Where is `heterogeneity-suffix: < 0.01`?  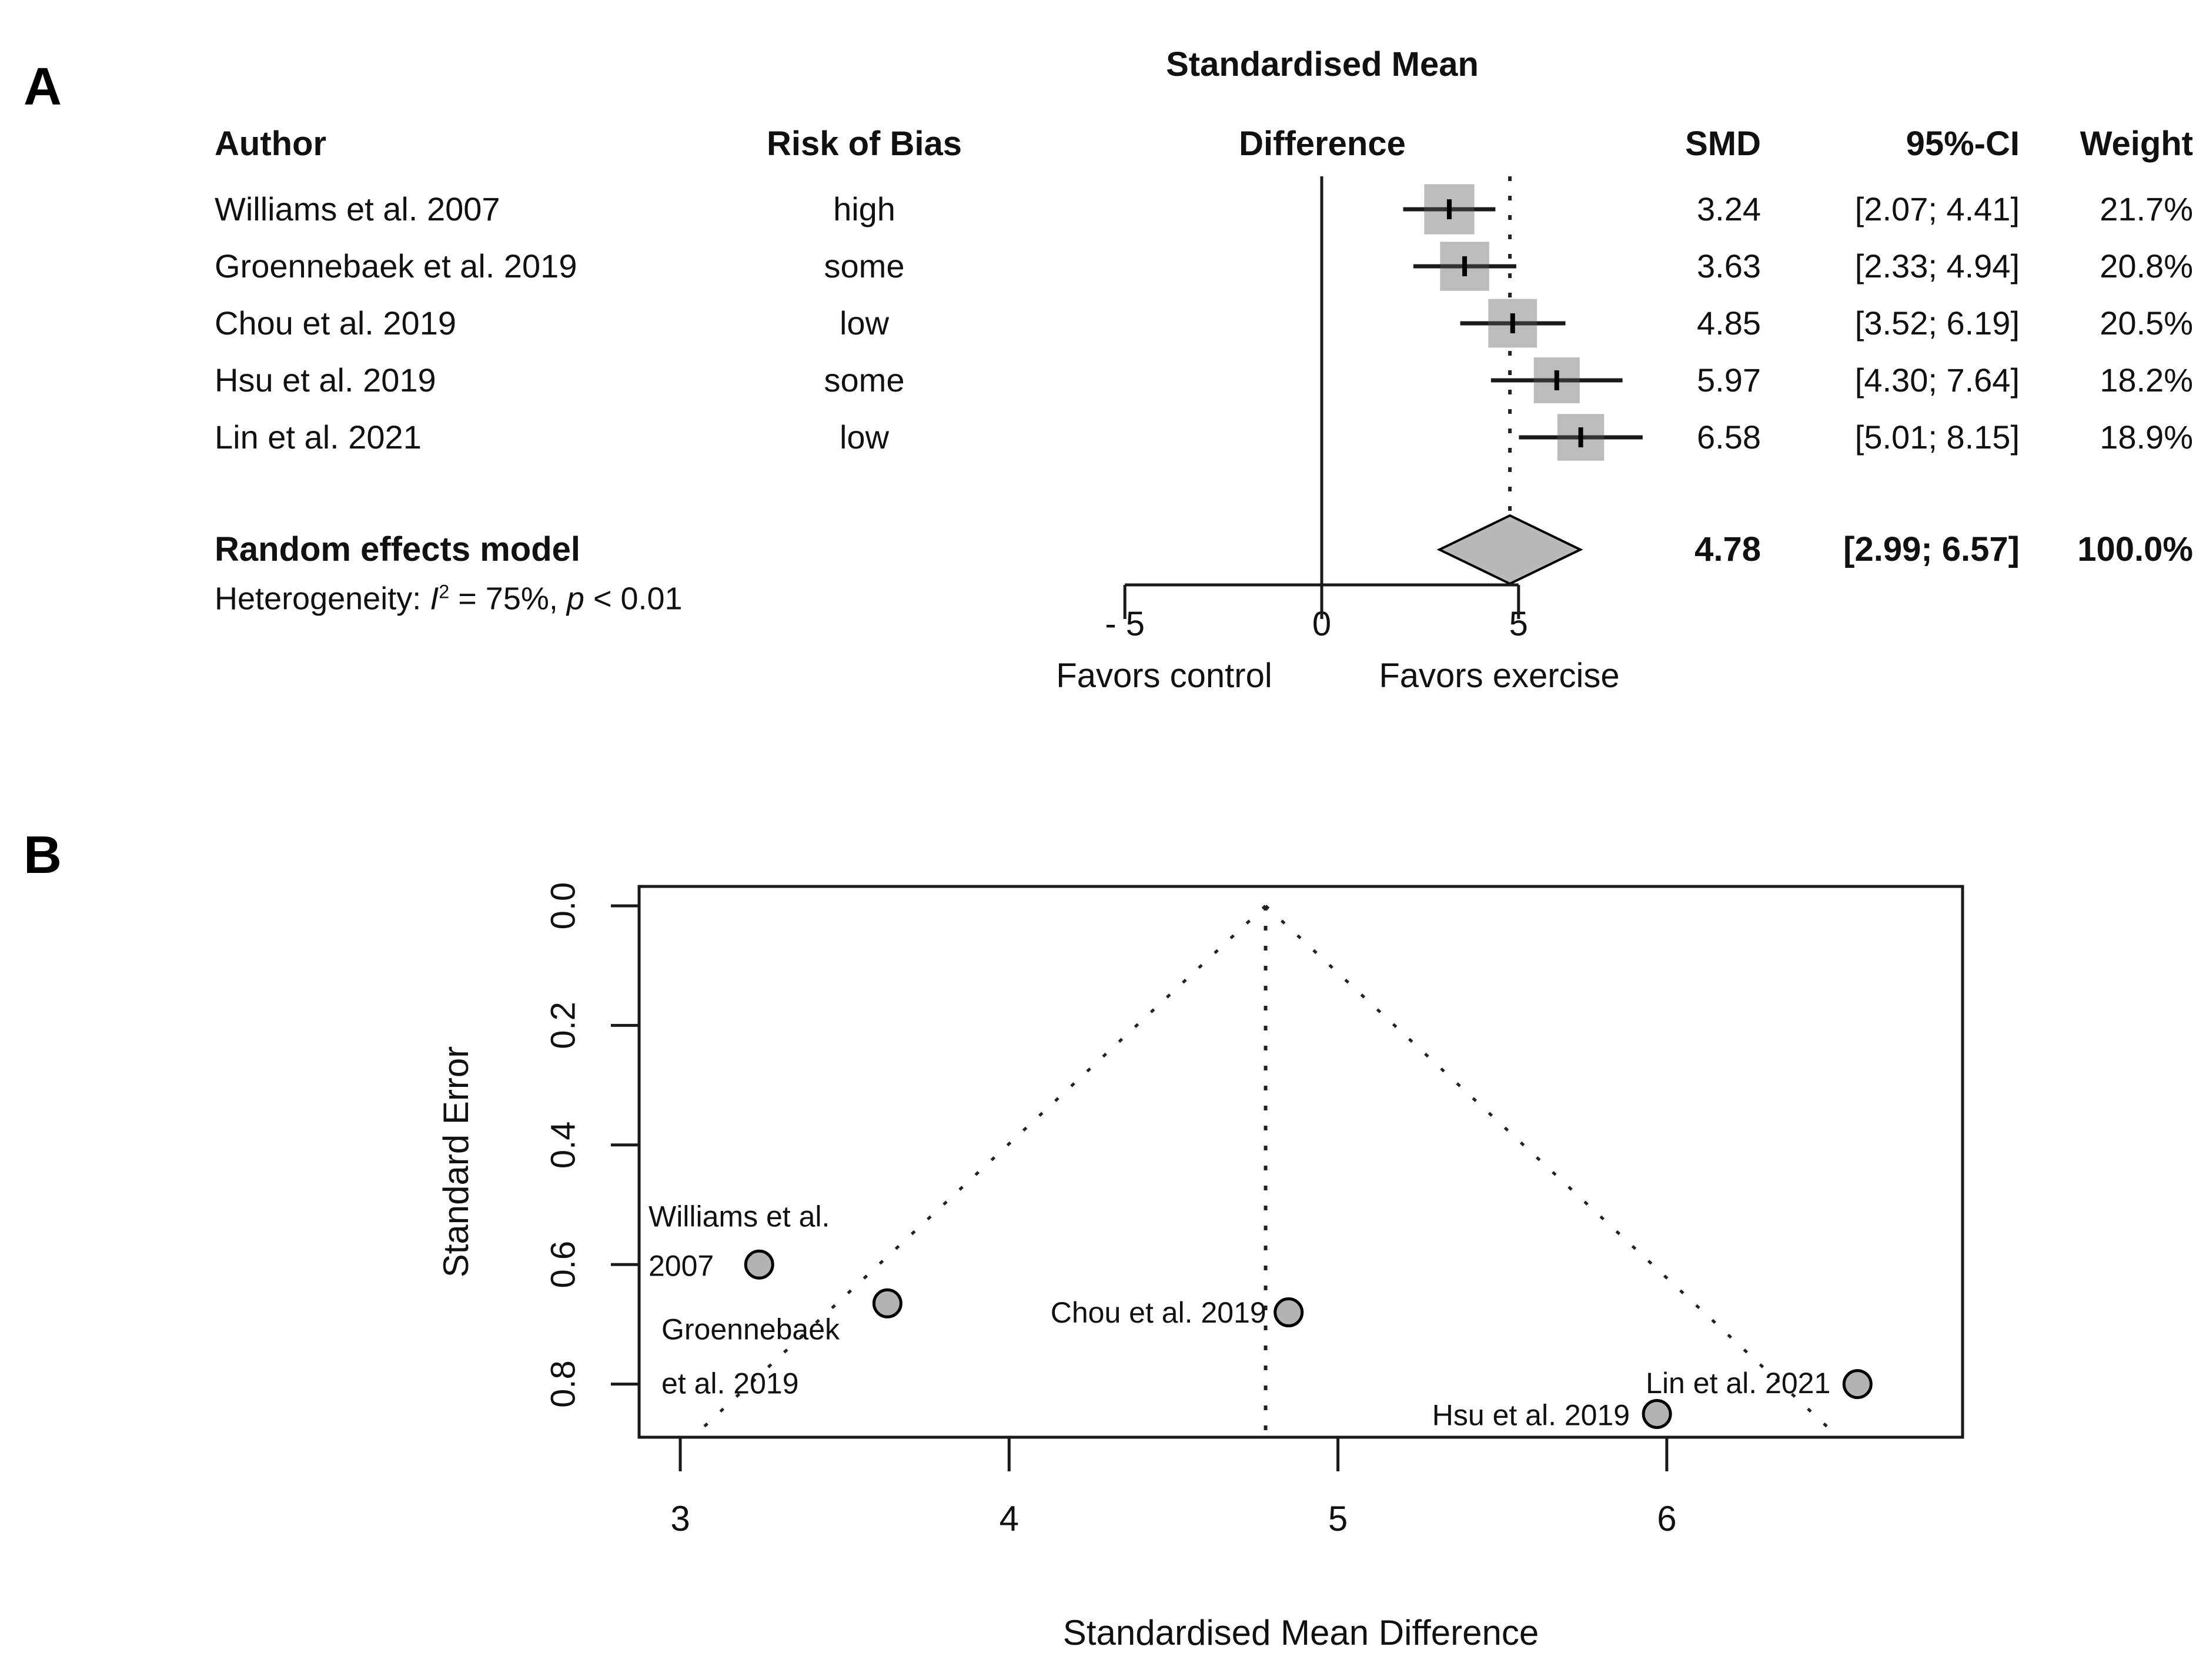 heterogeneity-suffix: < 0.01 is located at coordinates (633, 599).